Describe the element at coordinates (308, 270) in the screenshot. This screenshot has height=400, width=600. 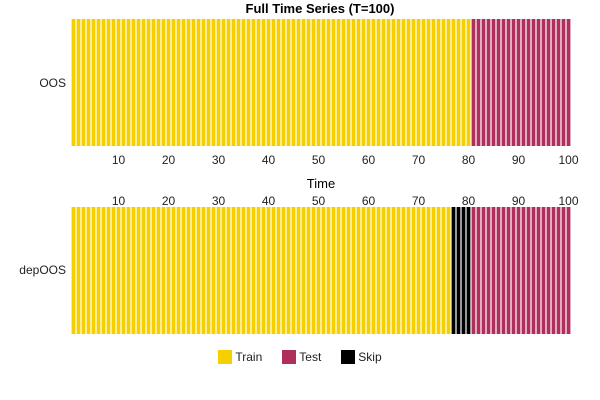
I see `bar-depoos-t48` at that location.